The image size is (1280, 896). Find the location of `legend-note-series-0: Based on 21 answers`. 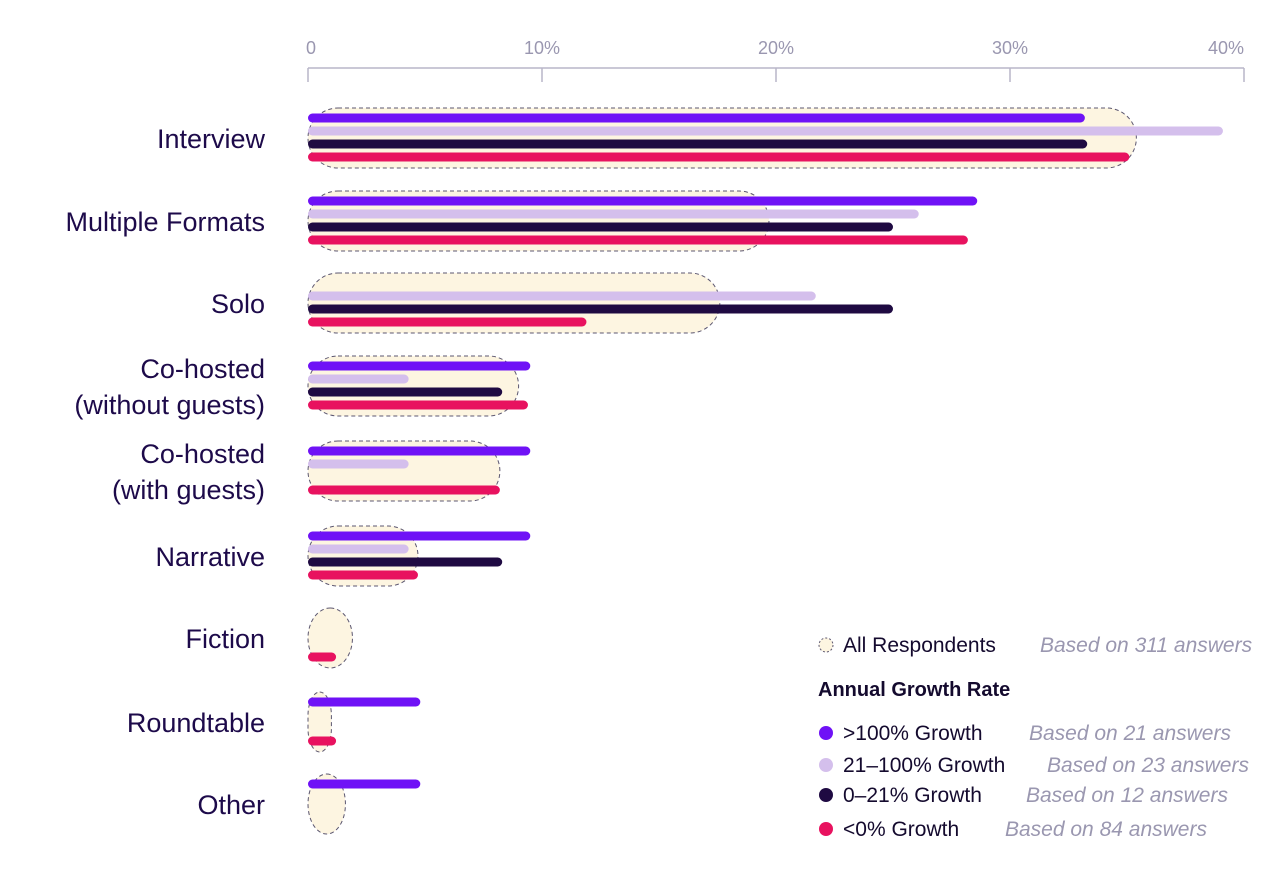

legend-note-series-0: Based on 21 answers is located at coordinates (1130, 733).